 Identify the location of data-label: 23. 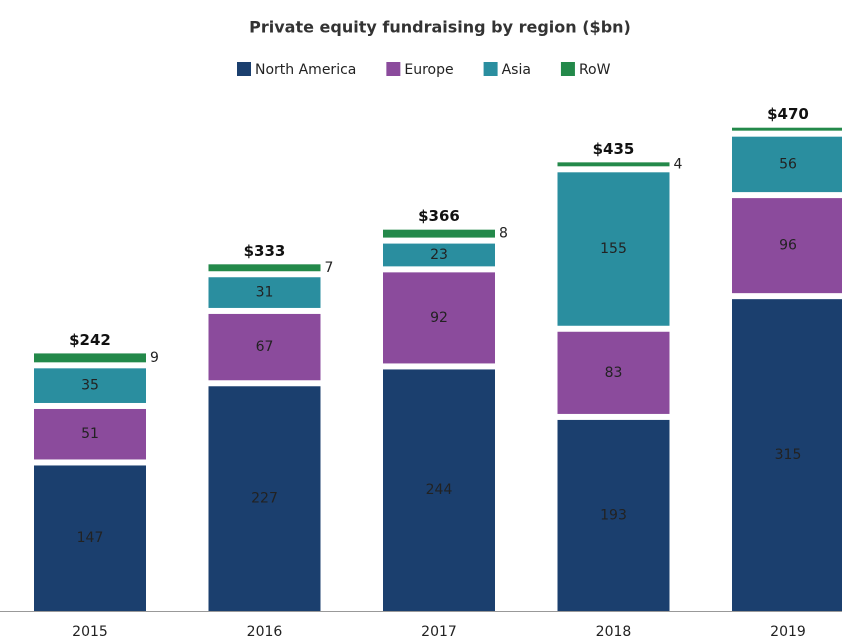
(439, 255).